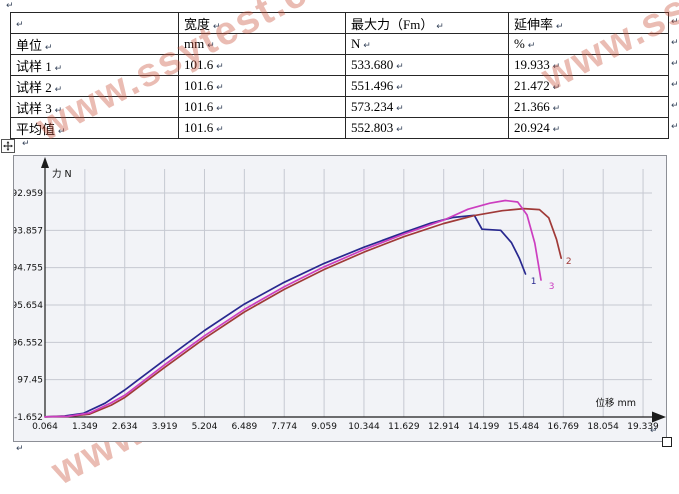 This screenshot has width=679, height=494. I want to click on table-cell: 19.933 ↵, so click(588, 65).